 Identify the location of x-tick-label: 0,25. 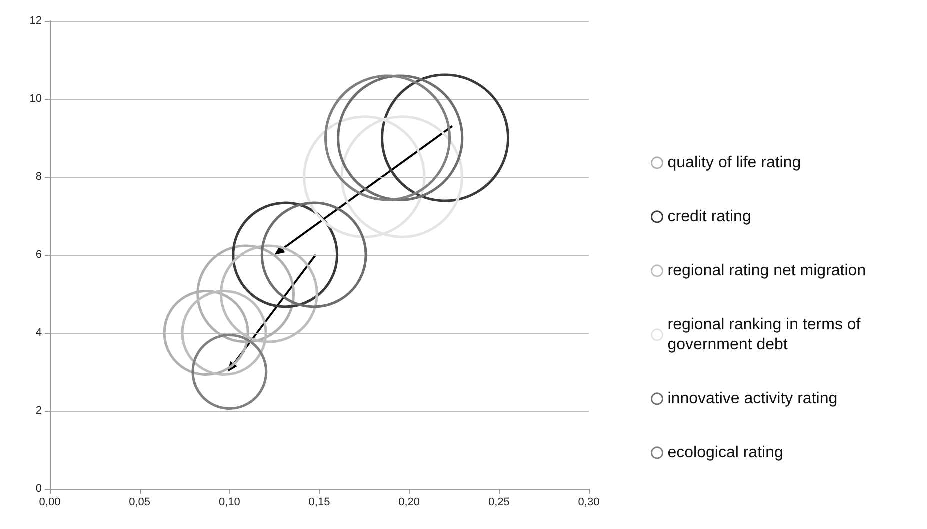
(499, 502).